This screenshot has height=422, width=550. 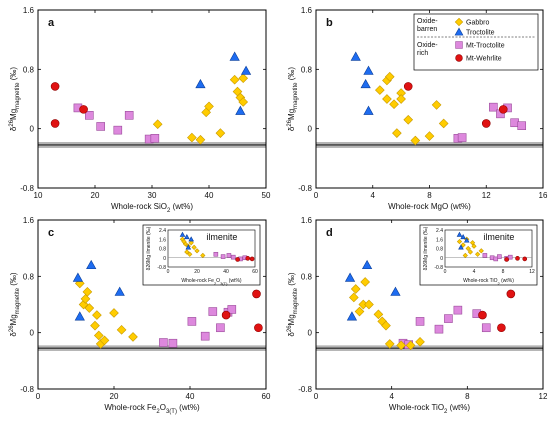 I want to click on legend-group-label: barren, so click(x=427, y=29).